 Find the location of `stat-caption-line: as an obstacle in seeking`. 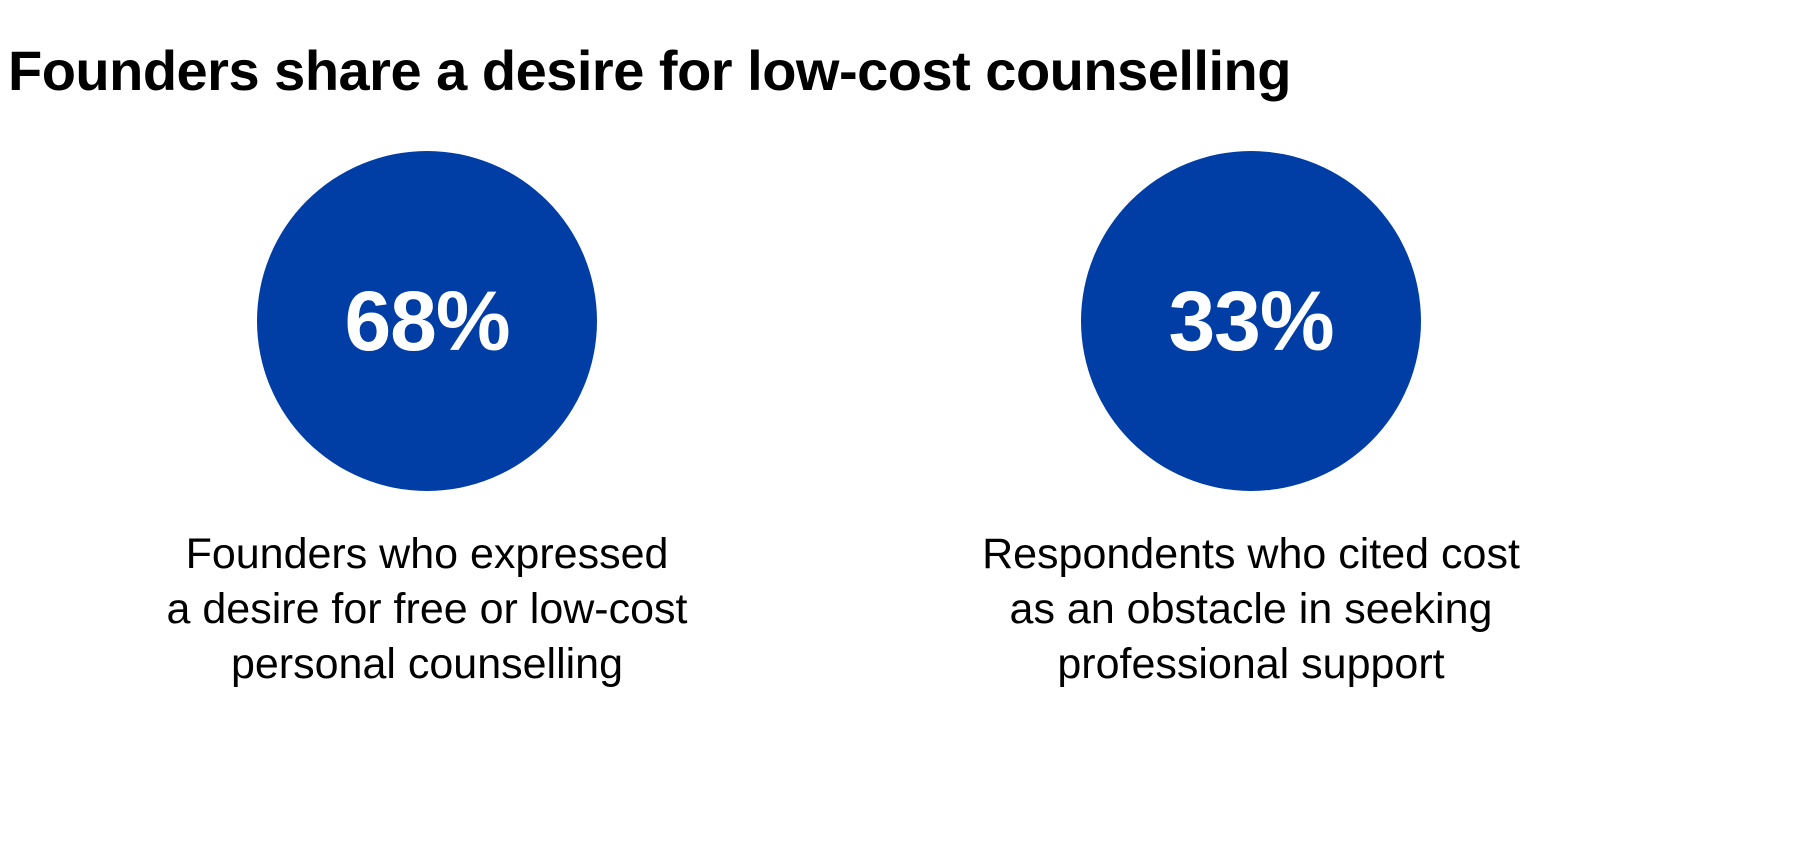

stat-caption-line: as an obstacle in seeking is located at coordinates (1251, 609).